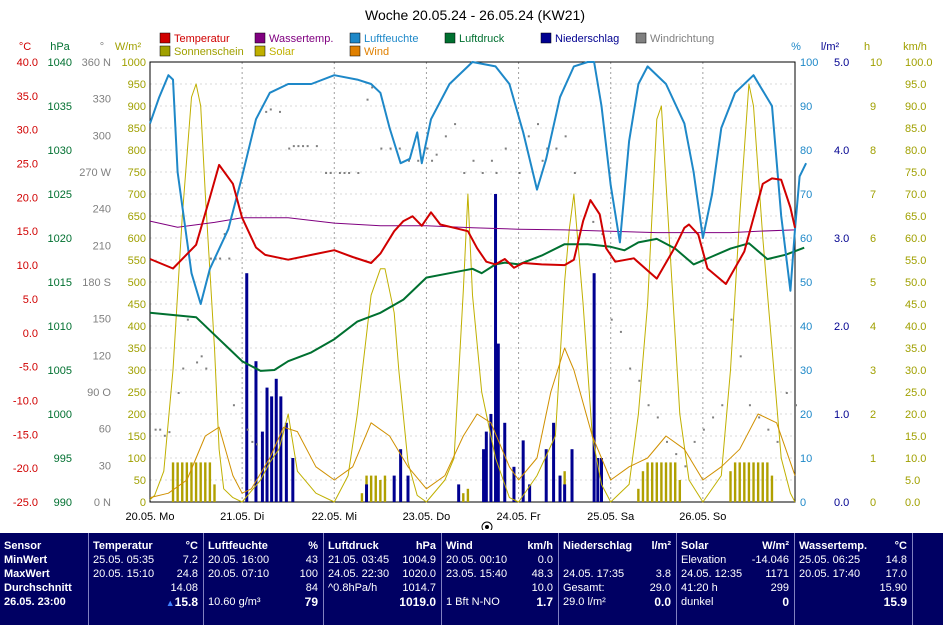  What do you see at coordinates (540, 546) in the screenshot?
I see `wind-unit: km/h` at bounding box center [540, 546].